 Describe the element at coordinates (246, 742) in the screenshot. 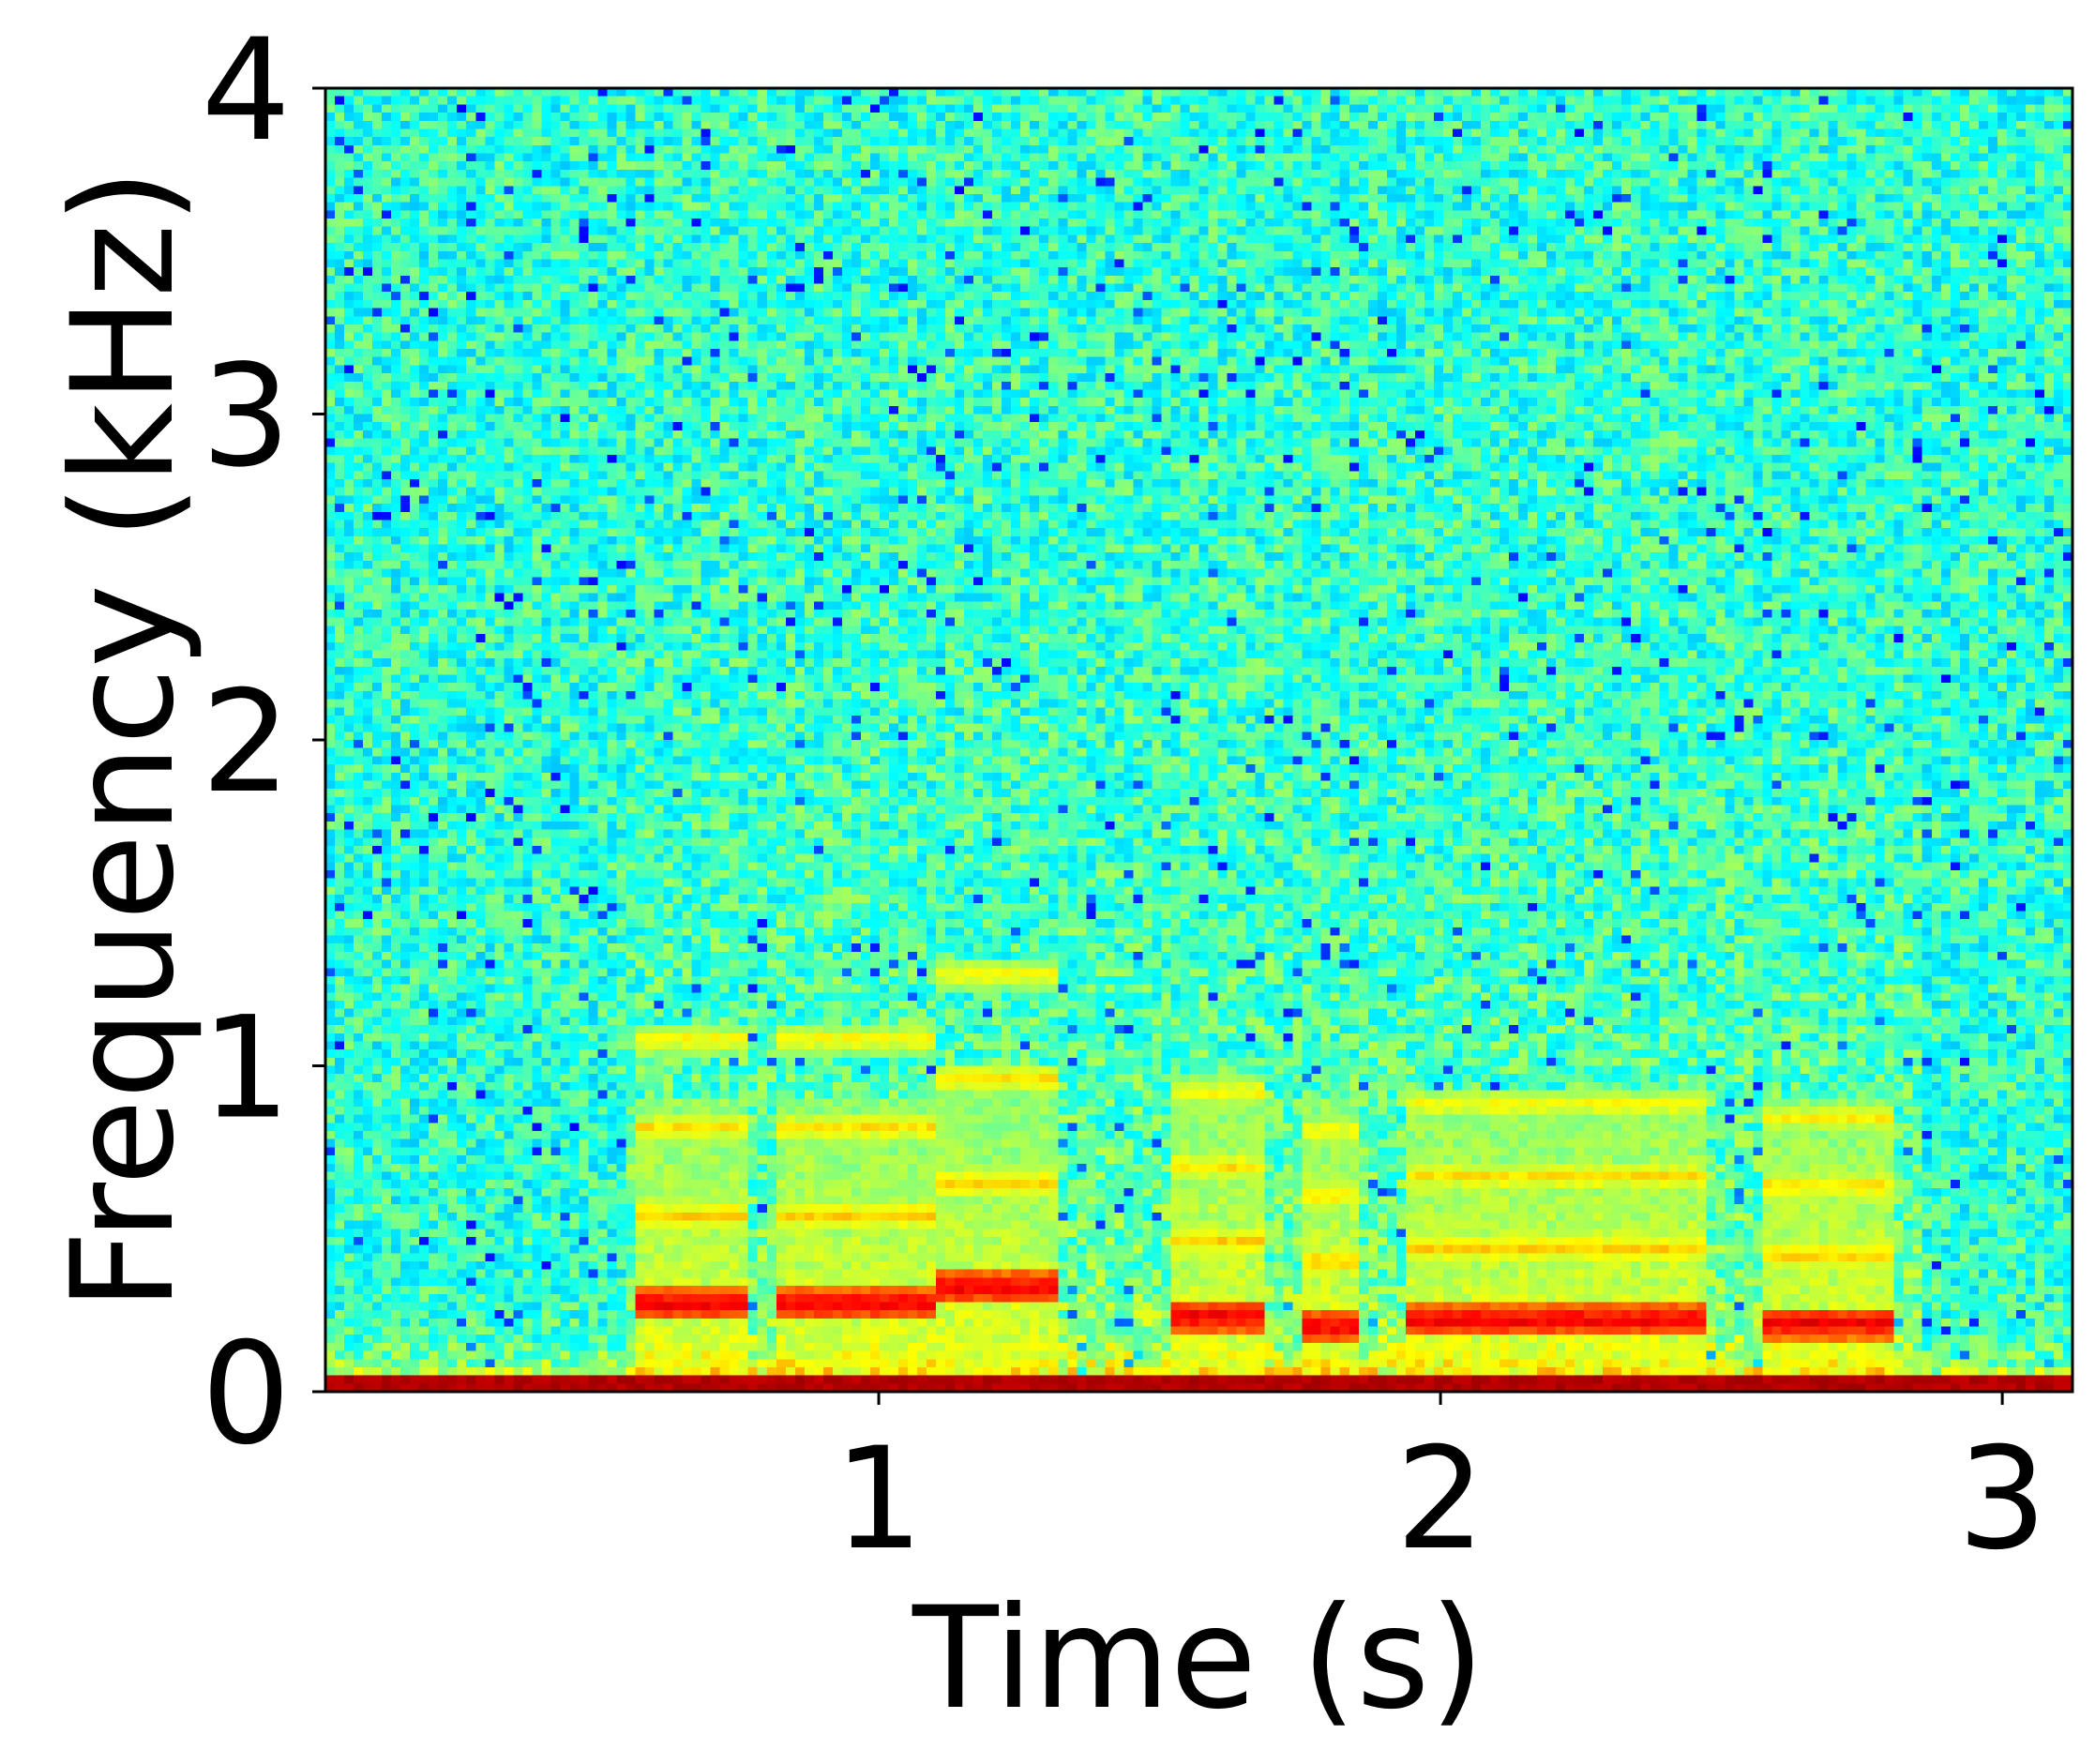

I see `y-tick-label: 2` at that location.